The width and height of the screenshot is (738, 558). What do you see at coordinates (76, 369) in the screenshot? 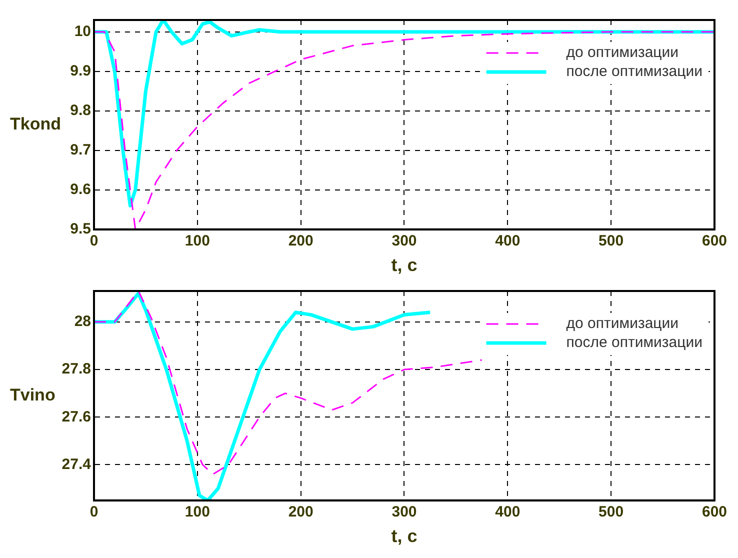
I see `y-tick-label: 27.8` at bounding box center [76, 369].